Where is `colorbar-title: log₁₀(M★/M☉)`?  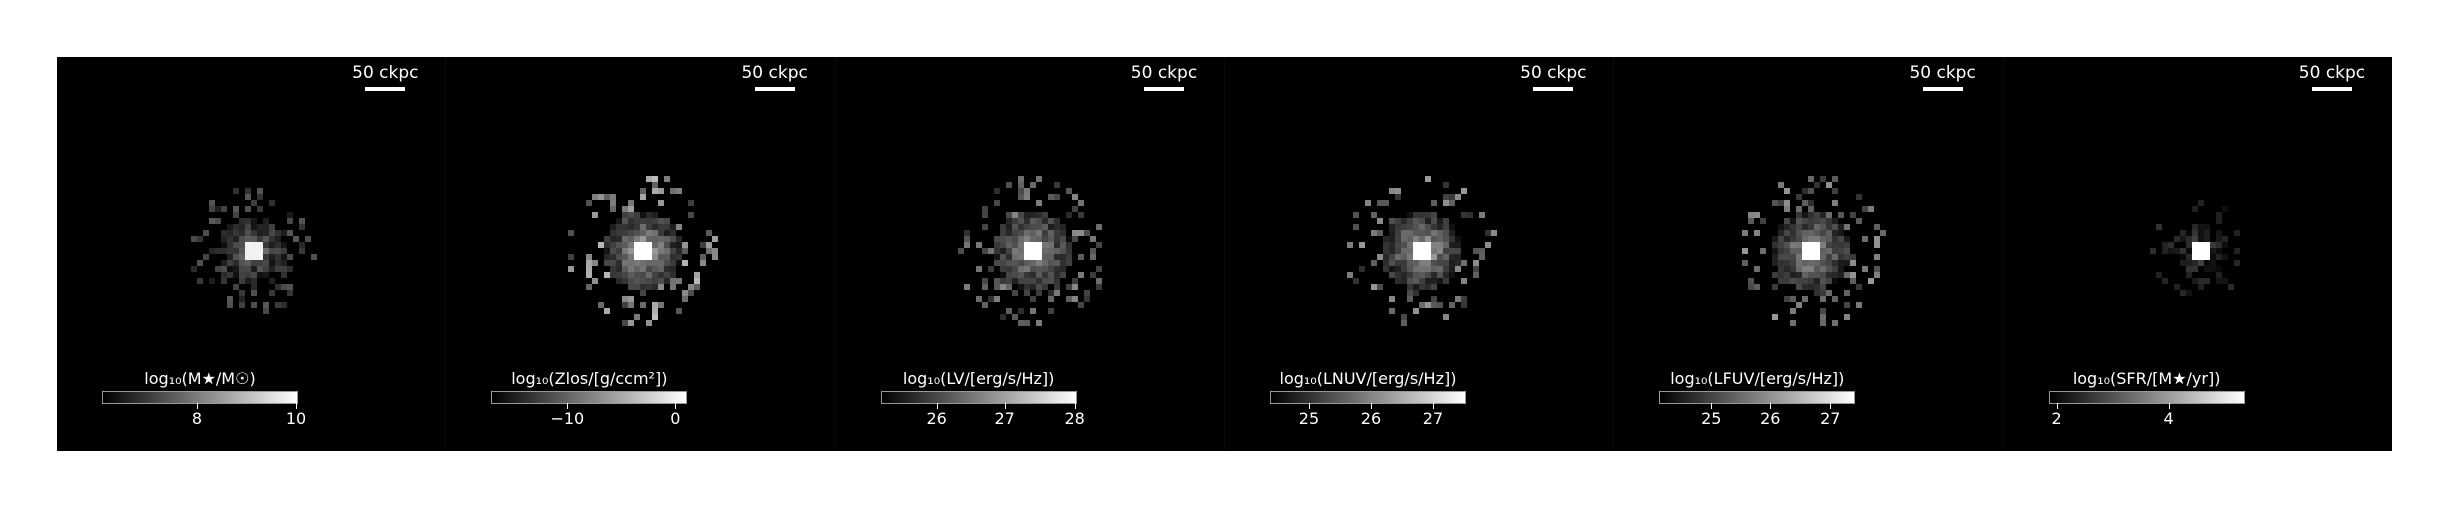
colorbar-title: log₁₀(M★/M☉) is located at coordinates (200, 378).